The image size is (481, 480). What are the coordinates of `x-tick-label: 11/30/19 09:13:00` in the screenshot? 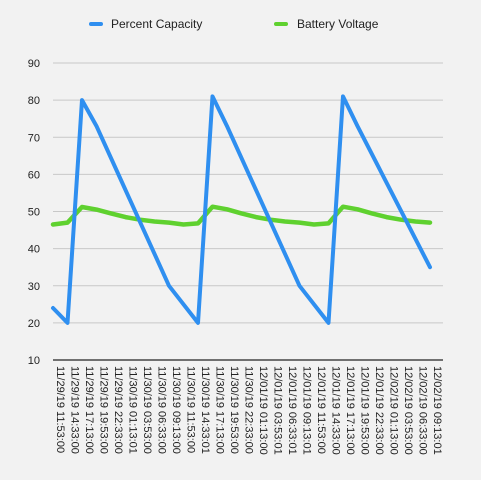 It's located at (176, 410).